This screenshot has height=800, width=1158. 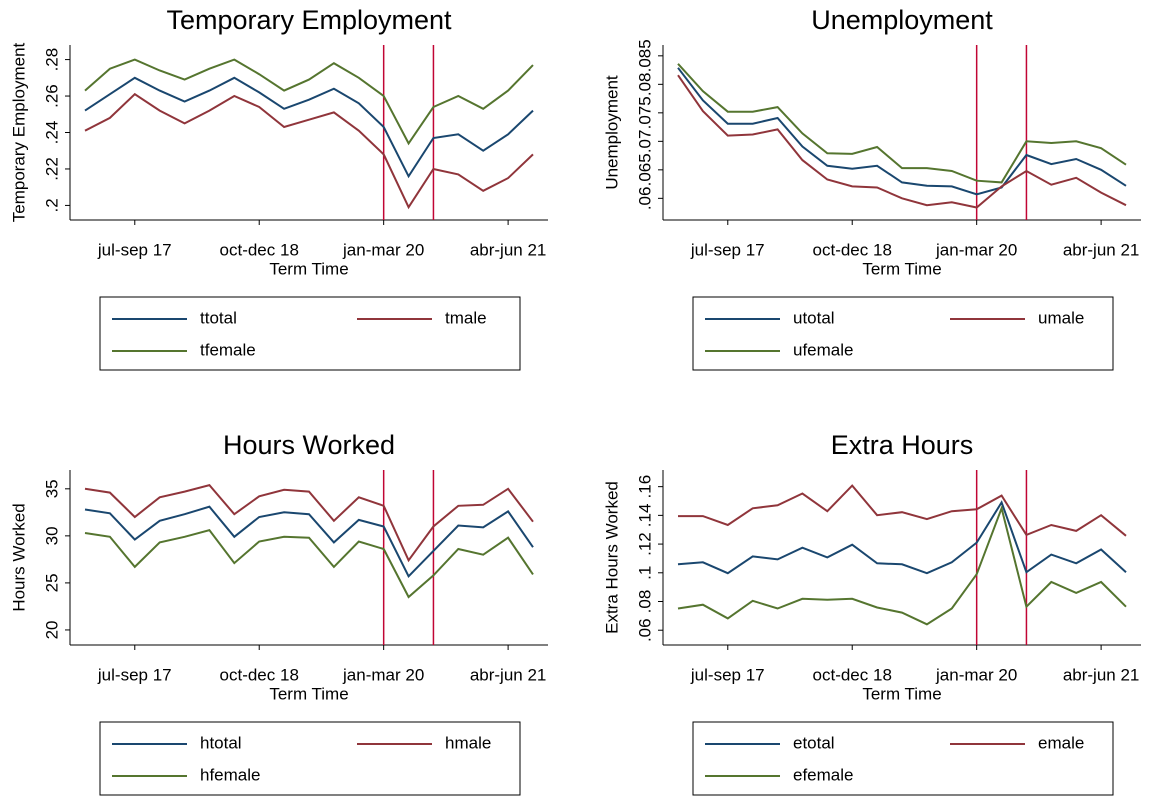 What do you see at coordinates (823, 774) in the screenshot?
I see `legend-label: efemale` at bounding box center [823, 774].